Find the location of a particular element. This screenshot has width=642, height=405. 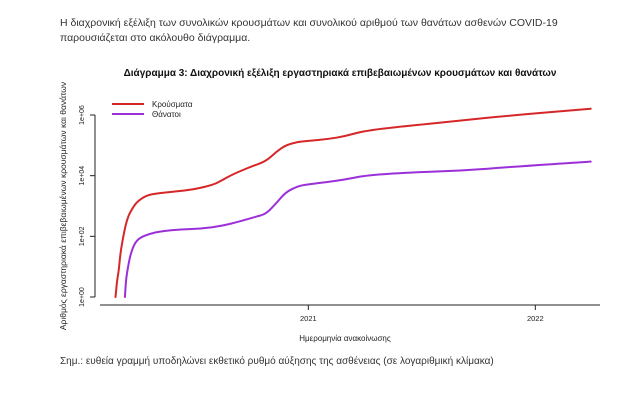

y-tick-label: 1e+06 is located at coordinates (82, 115).